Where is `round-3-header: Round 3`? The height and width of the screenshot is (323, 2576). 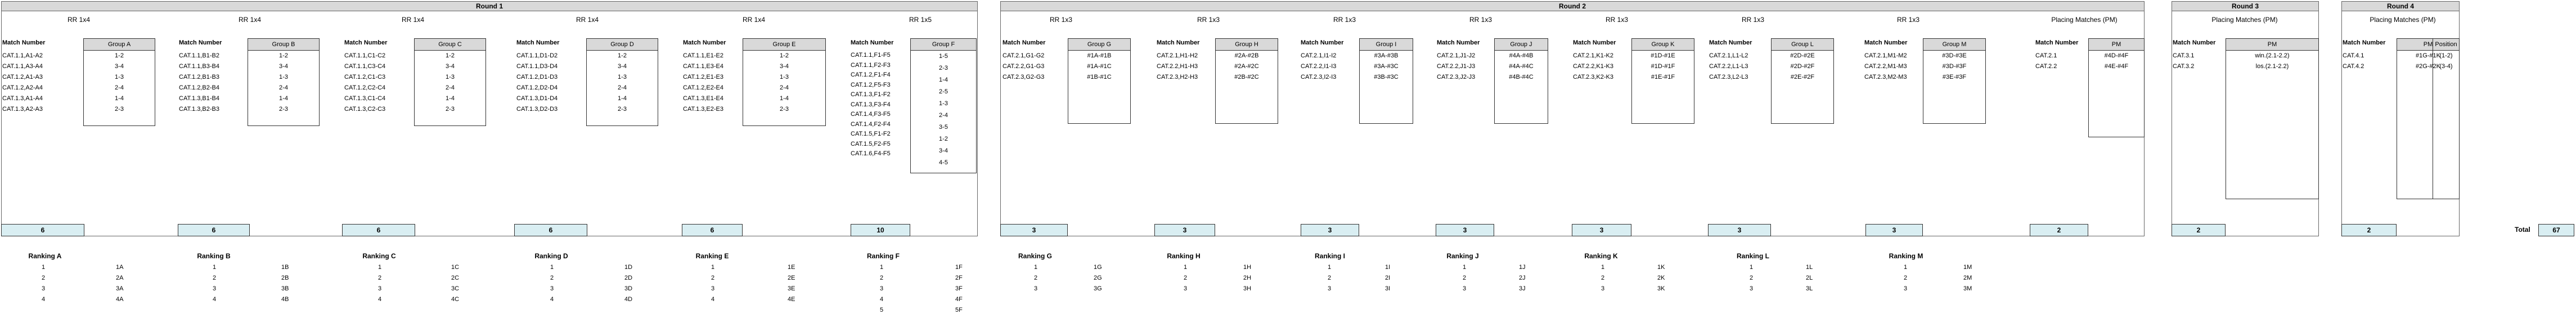
round-3-header: Round 3 is located at coordinates (2245, 6).